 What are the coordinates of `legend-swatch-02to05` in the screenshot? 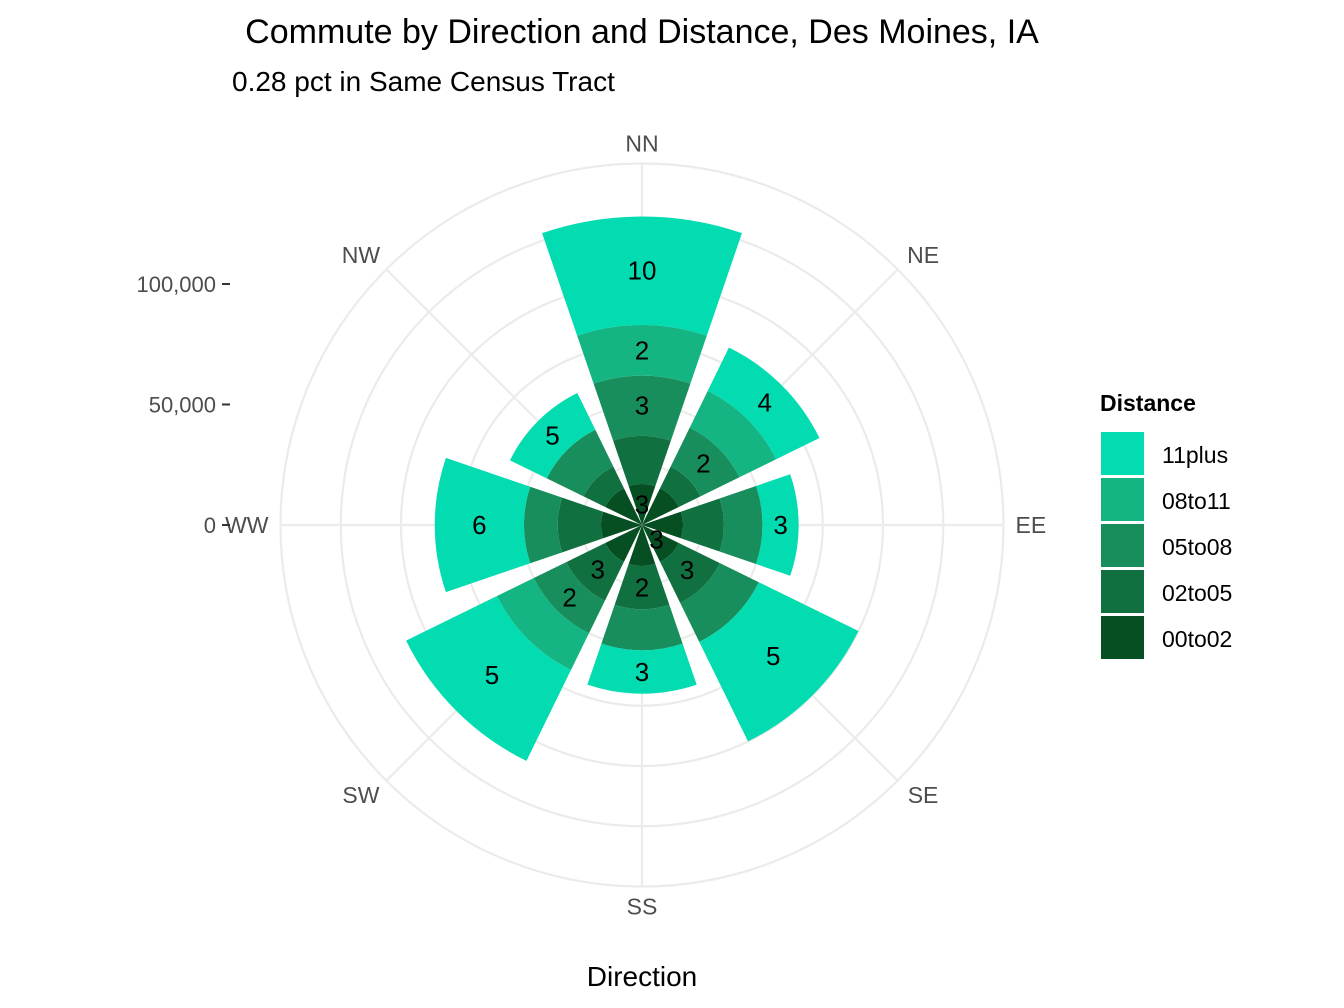 It's located at (1122, 591).